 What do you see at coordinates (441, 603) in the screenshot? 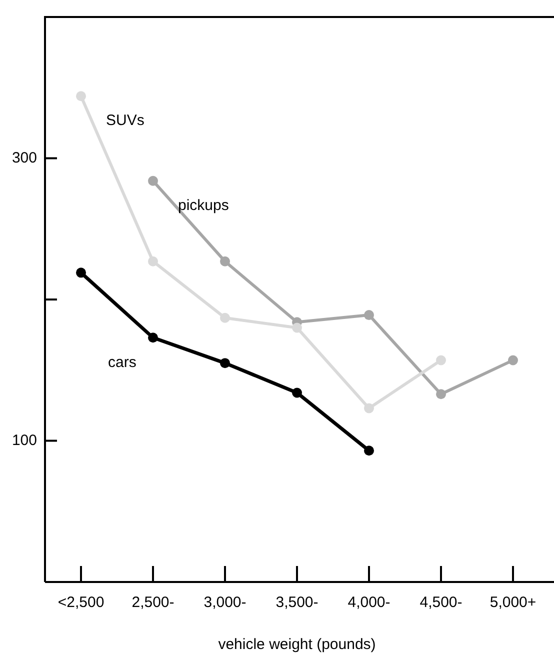
I see `x-tick-label: 4,500-` at bounding box center [441, 603].